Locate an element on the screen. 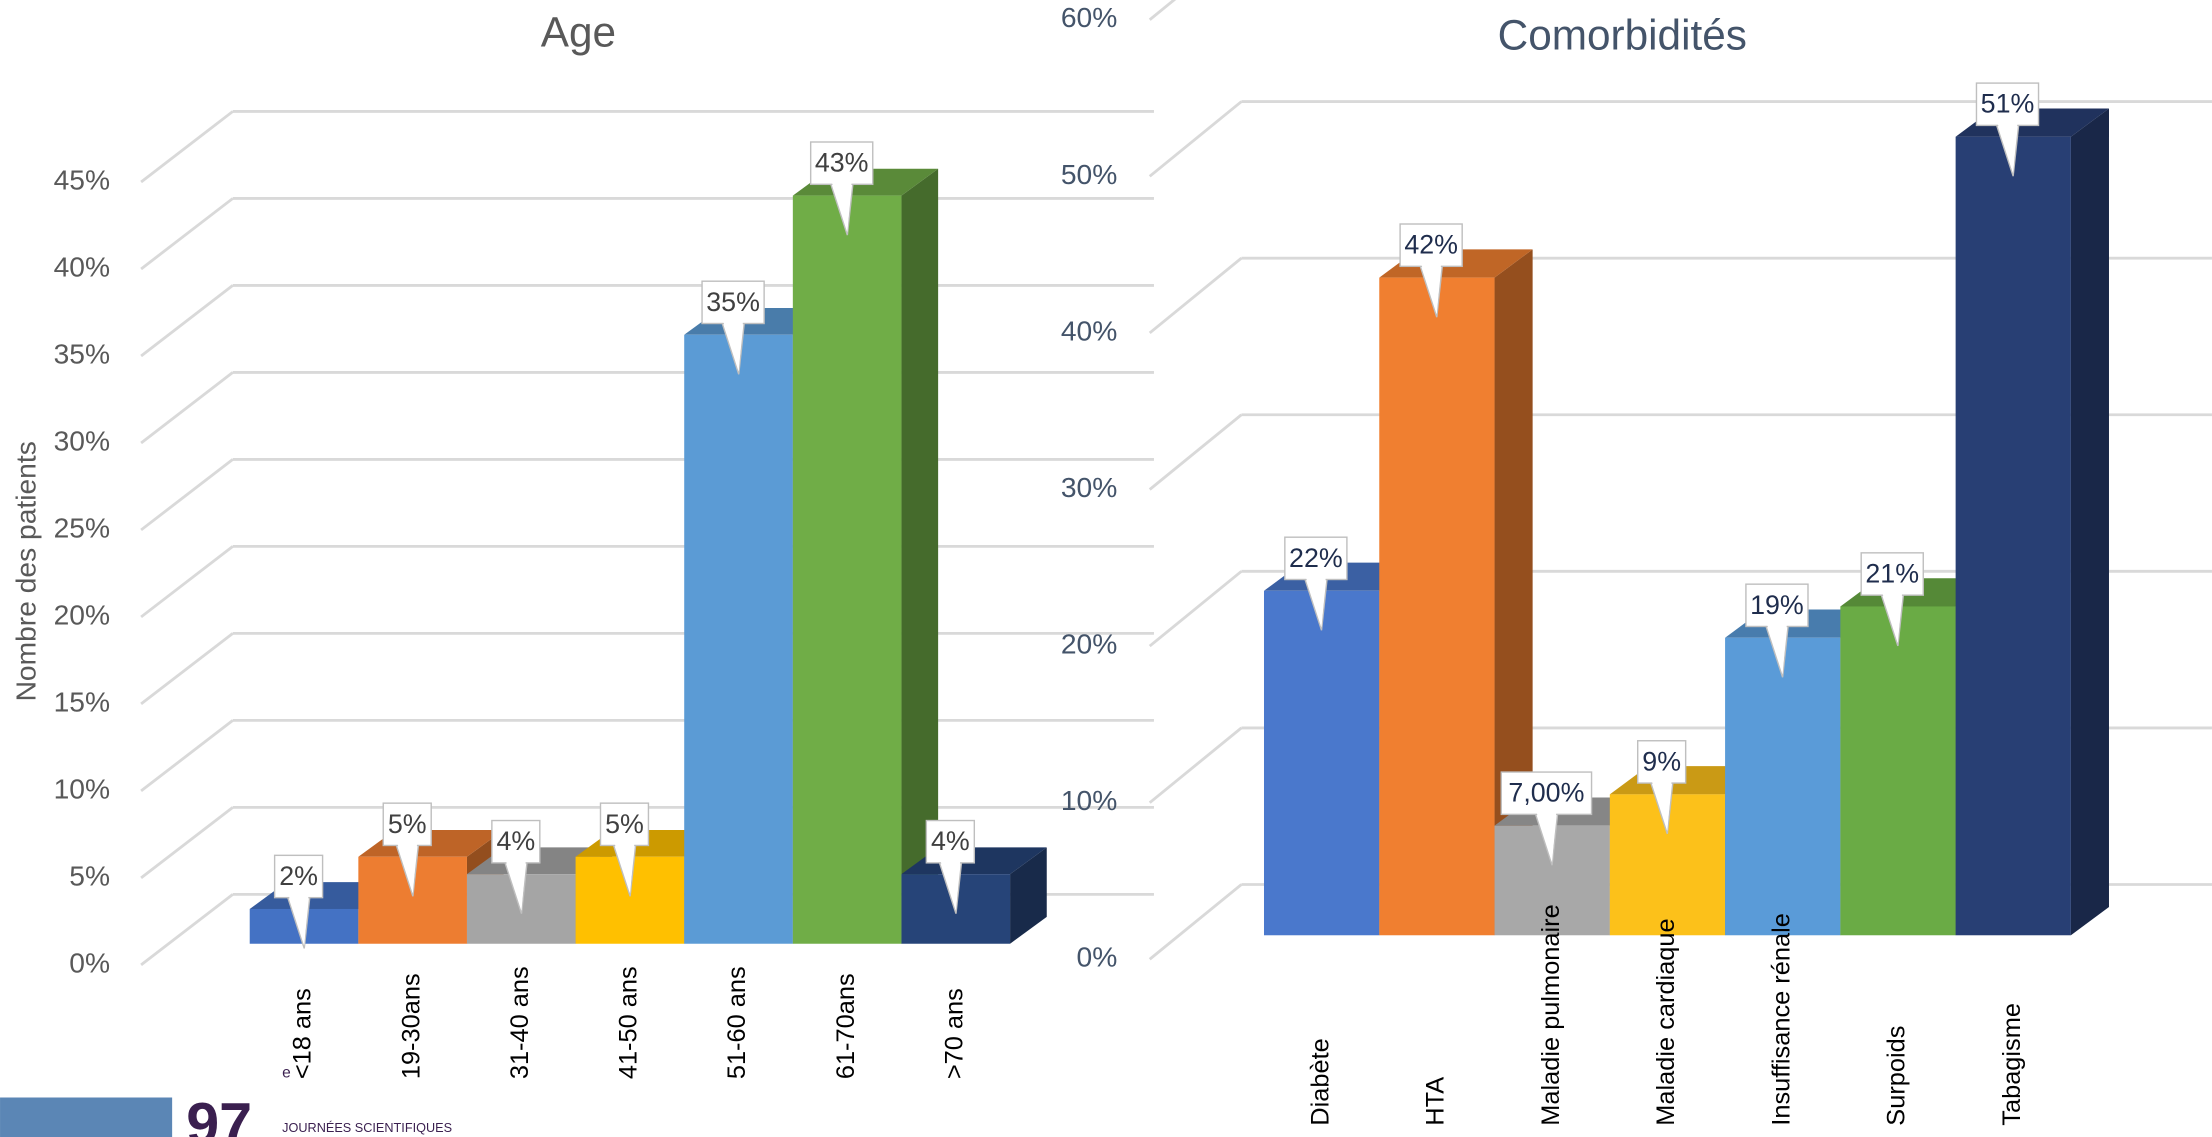 This screenshot has height=1137, width=2212. chart-title: Age is located at coordinates (578, 31).